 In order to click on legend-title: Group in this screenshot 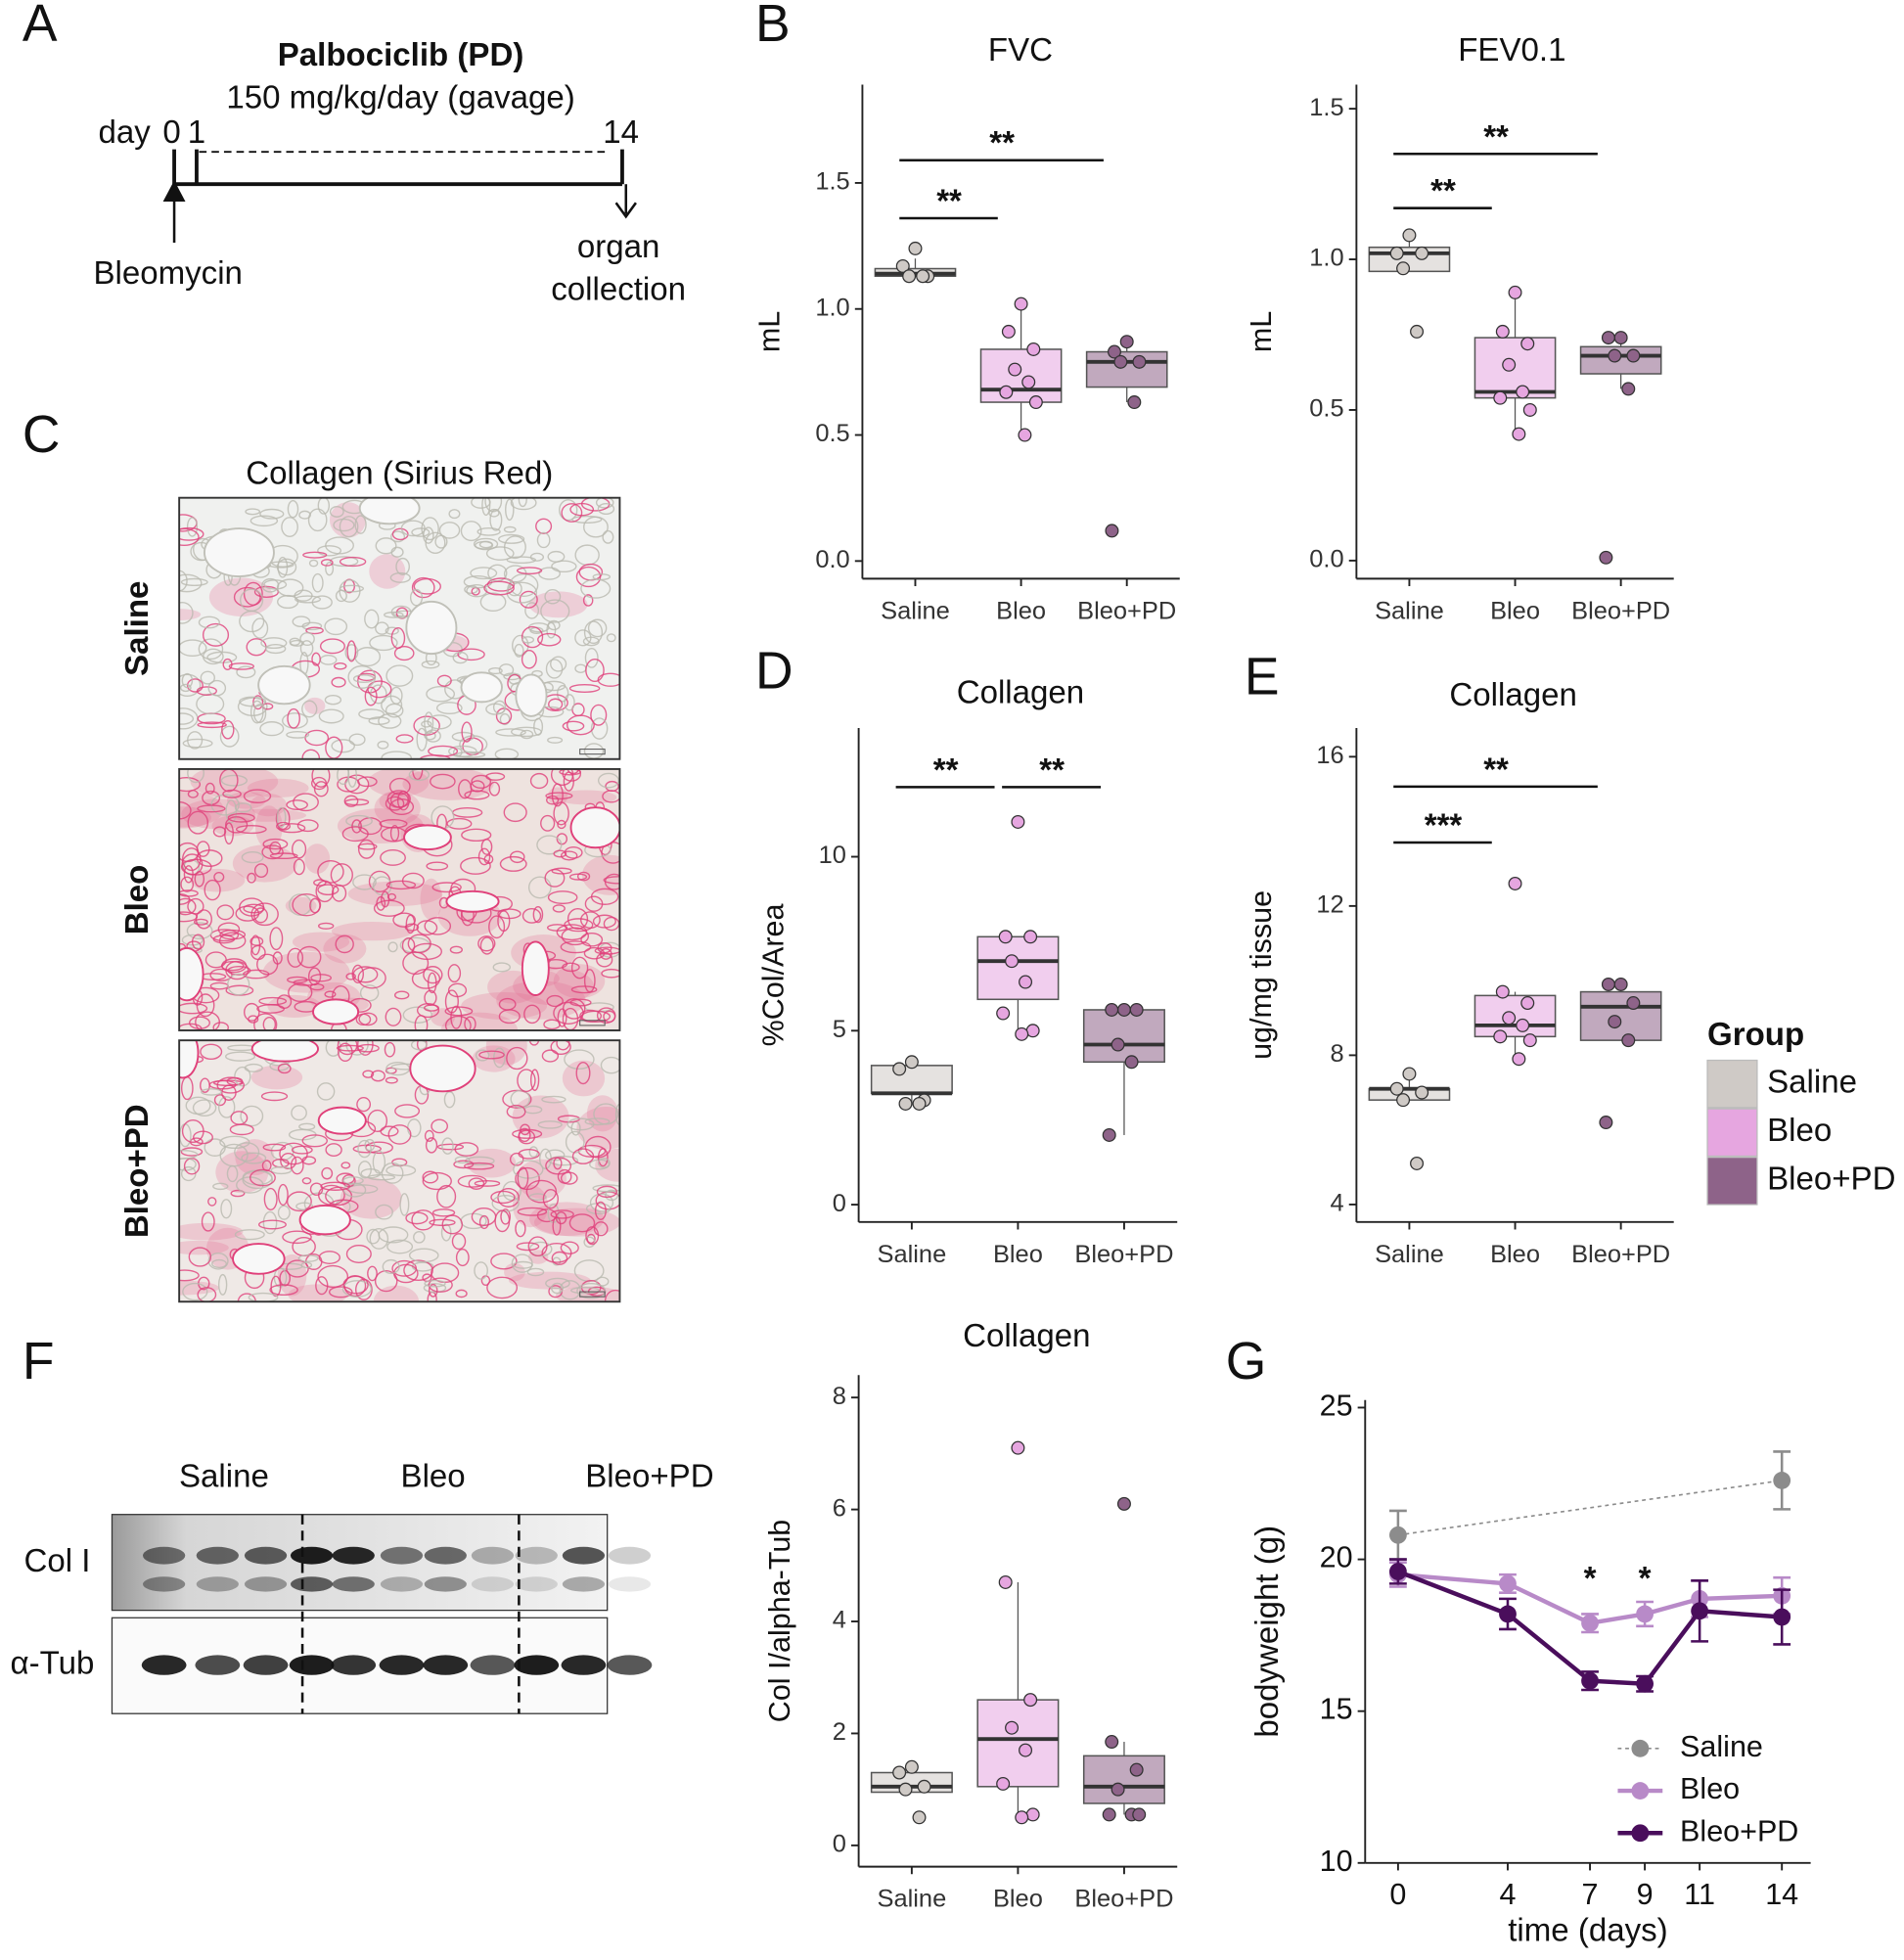, I will do `click(1755, 1035)`.